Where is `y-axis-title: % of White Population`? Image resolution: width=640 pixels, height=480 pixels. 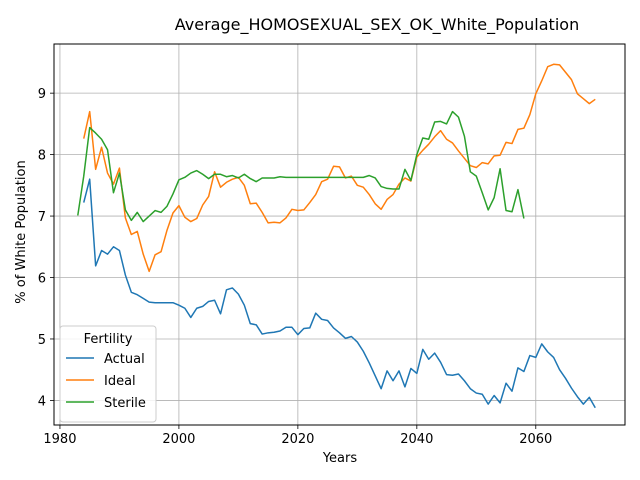 y-axis-title: % of White Population is located at coordinates (21, 231).